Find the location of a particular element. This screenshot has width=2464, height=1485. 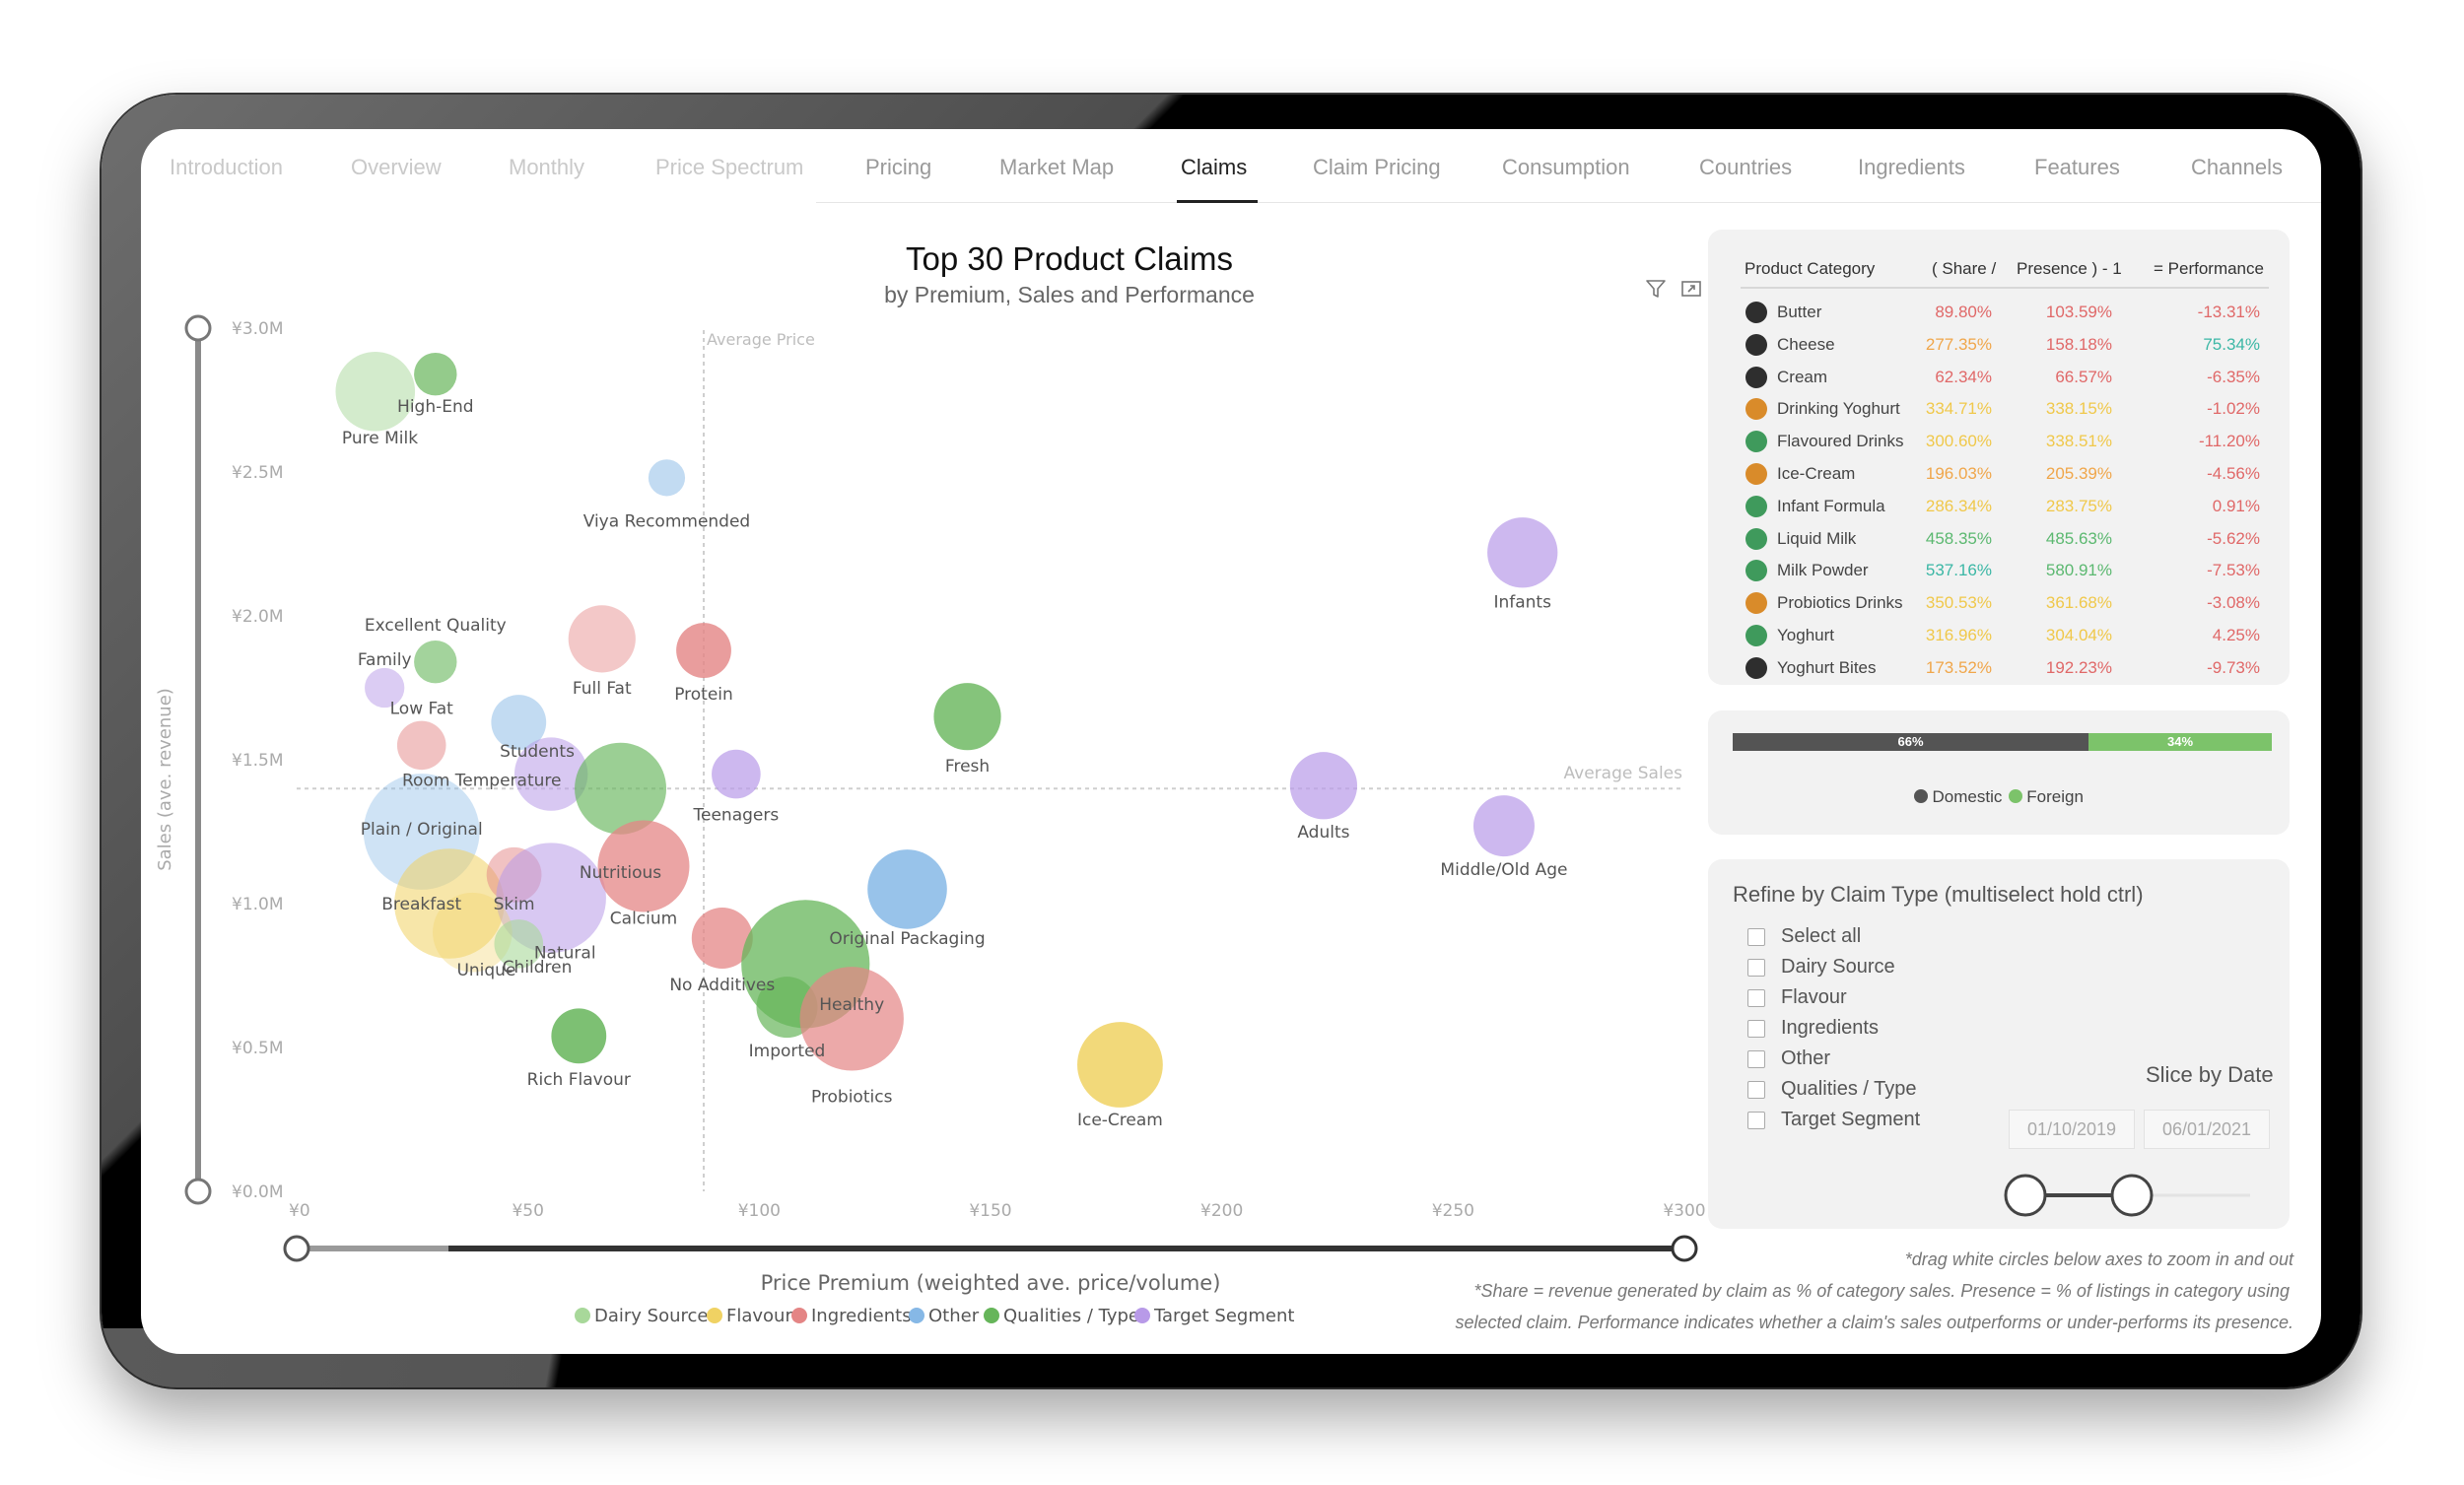

bubble-room-temperature is located at coordinates (550, 774).